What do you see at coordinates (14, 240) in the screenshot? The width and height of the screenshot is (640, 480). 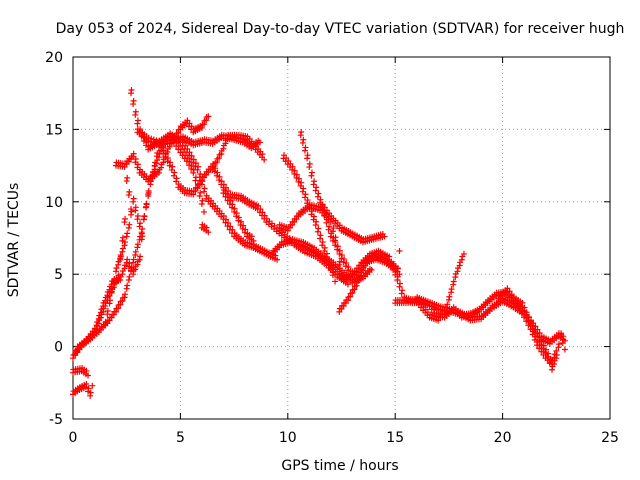 I see `y-axis-label: SDTVAR / TECUs` at bounding box center [14, 240].